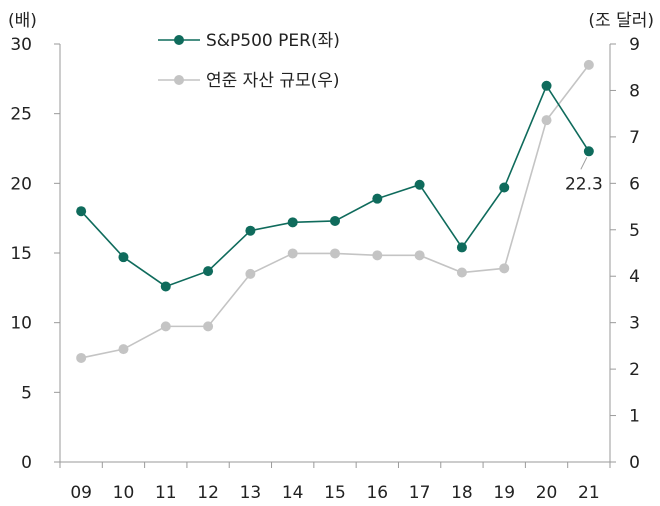 The width and height of the screenshot is (660, 506). What do you see at coordinates (377, 493) in the screenshot?
I see `x-tick-label: 16` at bounding box center [377, 493].